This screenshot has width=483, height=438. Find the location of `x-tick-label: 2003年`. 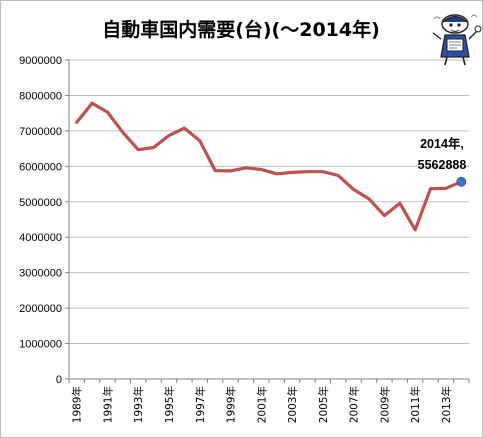

x-tick-label: 2003年 is located at coordinates (292, 404).